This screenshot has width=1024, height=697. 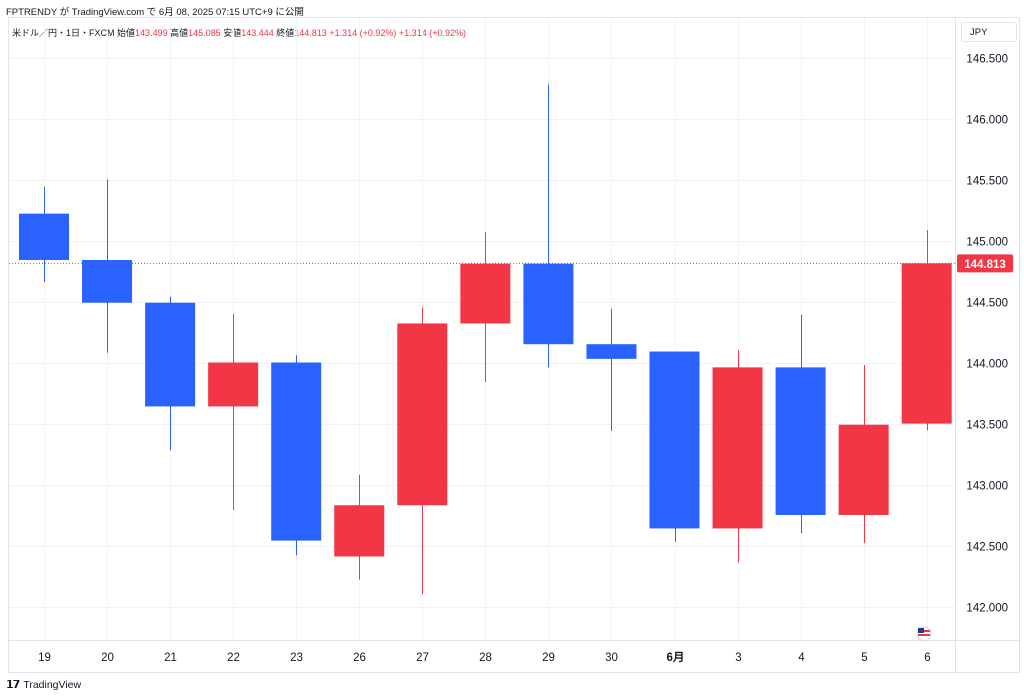 I want to click on x-tick-label: 20, so click(x=107, y=658).